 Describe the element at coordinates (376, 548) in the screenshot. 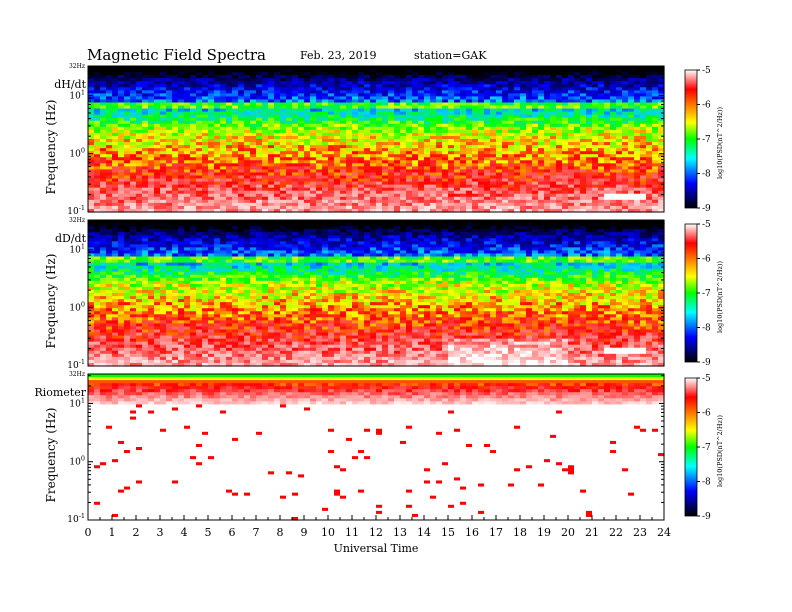

I see `x-axis-label: Universal Time` at that location.